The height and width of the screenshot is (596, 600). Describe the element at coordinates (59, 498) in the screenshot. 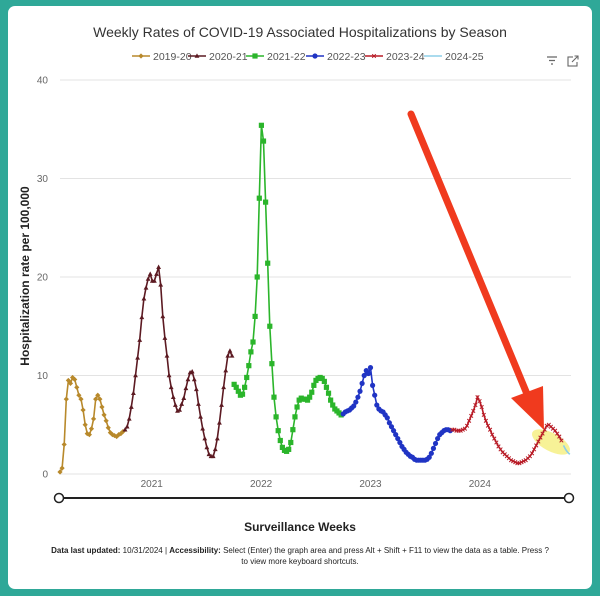

I see `slider-handle-left` at that location.